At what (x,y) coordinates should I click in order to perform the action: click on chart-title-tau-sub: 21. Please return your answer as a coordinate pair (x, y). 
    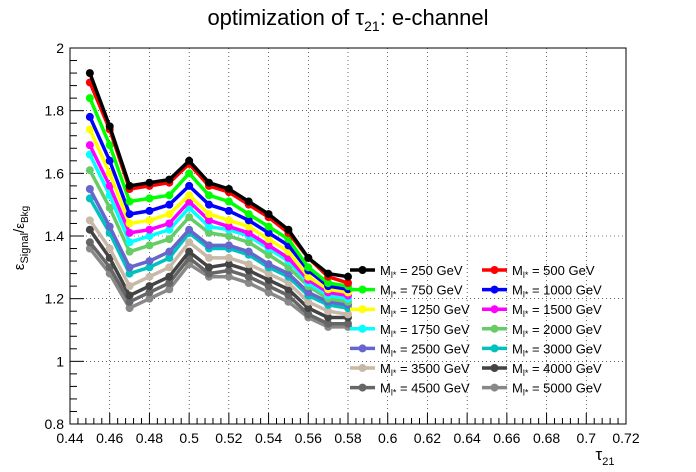
    Looking at the image, I should click on (372, 26).